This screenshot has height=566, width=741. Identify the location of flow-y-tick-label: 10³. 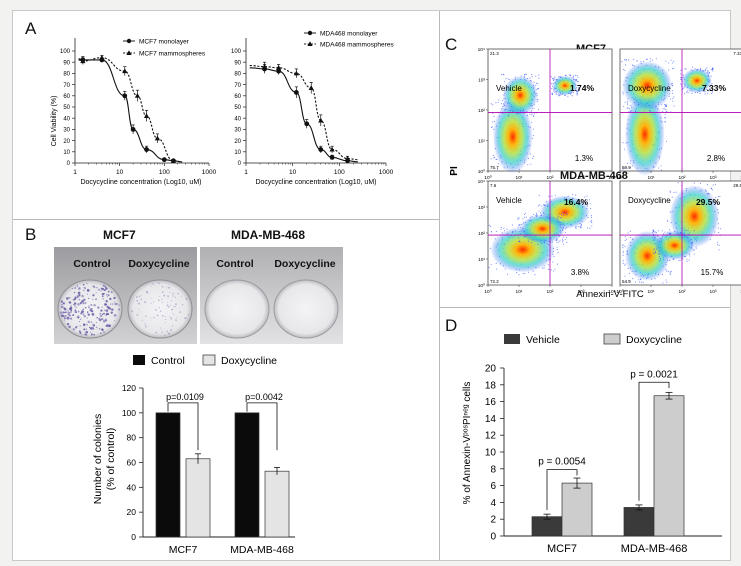
(481, 208).